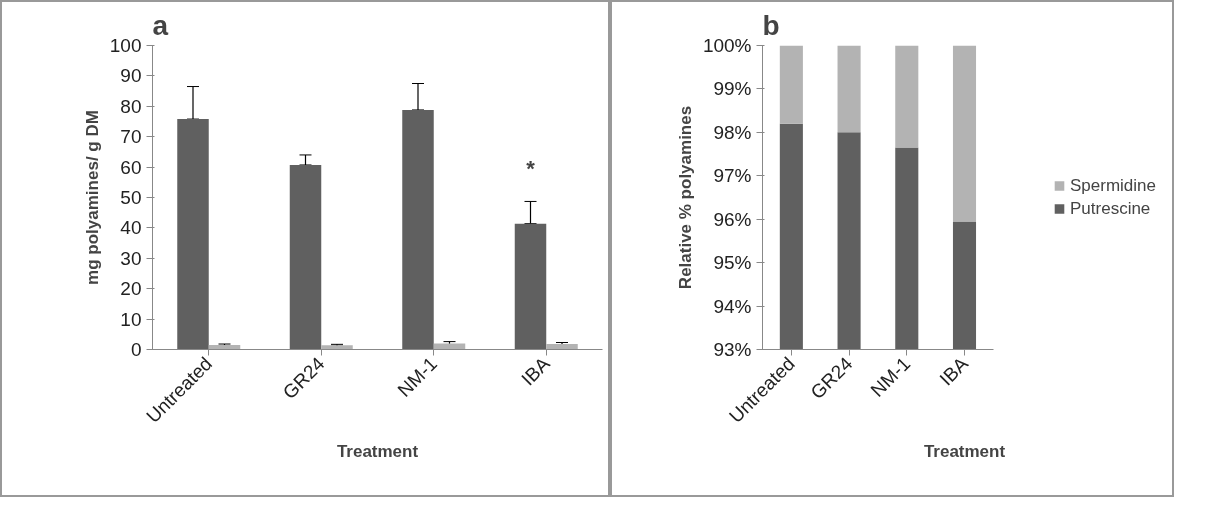  Describe the element at coordinates (125, 45) in the screenshot. I see `y-tick-label: 100` at that location.